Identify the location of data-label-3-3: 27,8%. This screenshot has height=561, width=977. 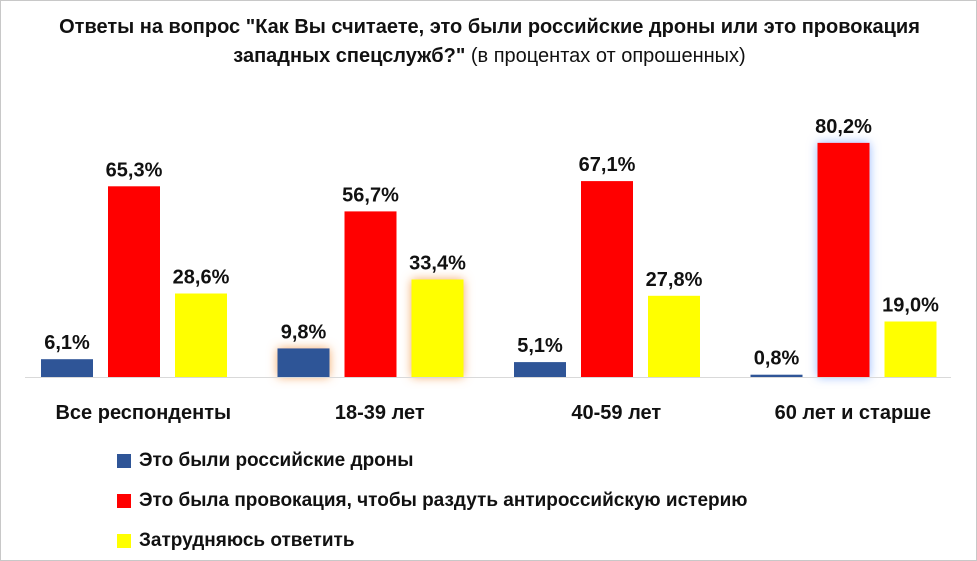
(674, 280).